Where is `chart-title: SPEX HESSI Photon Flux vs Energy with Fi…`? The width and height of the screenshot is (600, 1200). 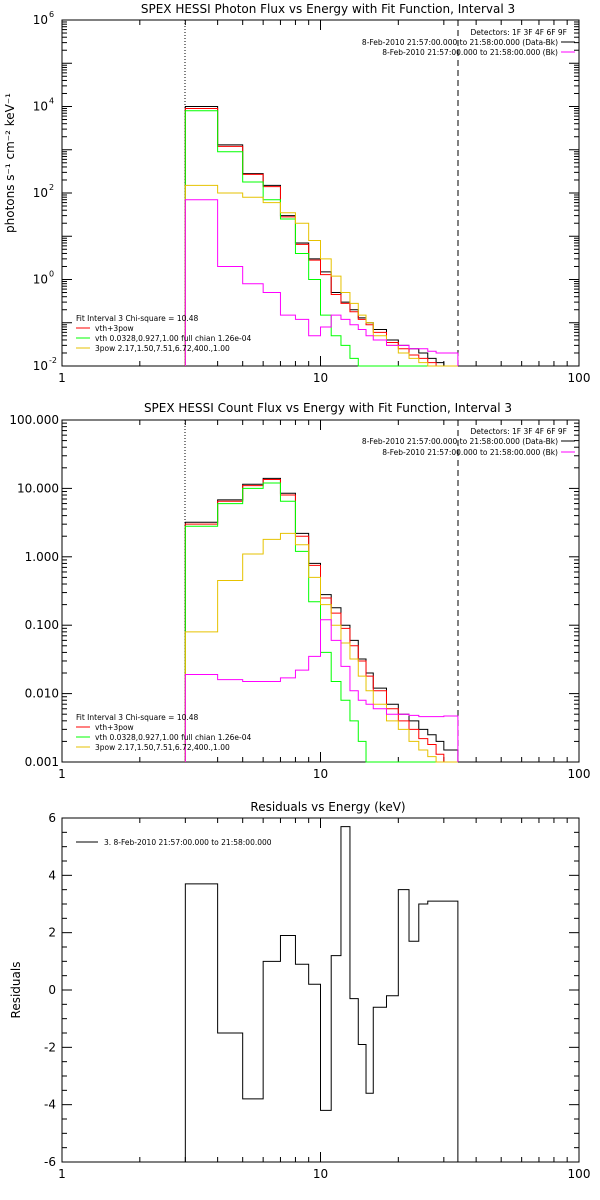
chart-title: SPEX HESSI Photon Flux vs Energy with Fi… is located at coordinates (328, 9).